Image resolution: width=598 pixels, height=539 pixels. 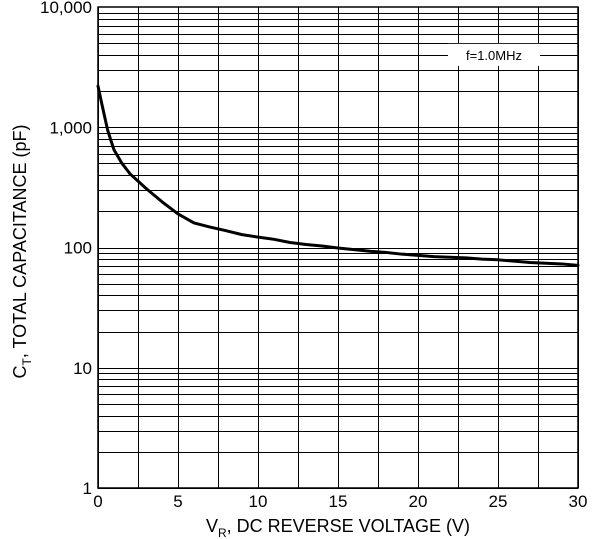 I want to click on y-tick-labels: 1 10 100 1,000 10,000, so click(x=66, y=249).